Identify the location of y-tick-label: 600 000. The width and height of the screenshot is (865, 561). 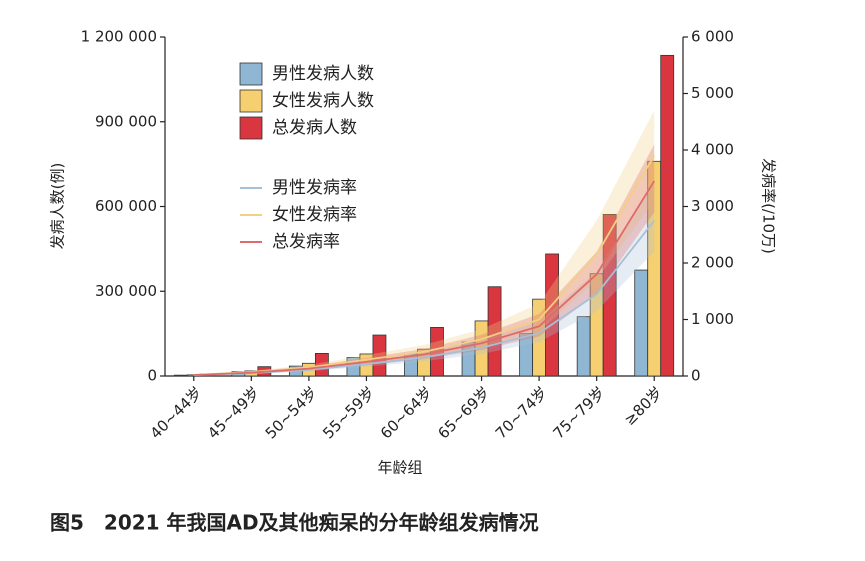
(126, 206).